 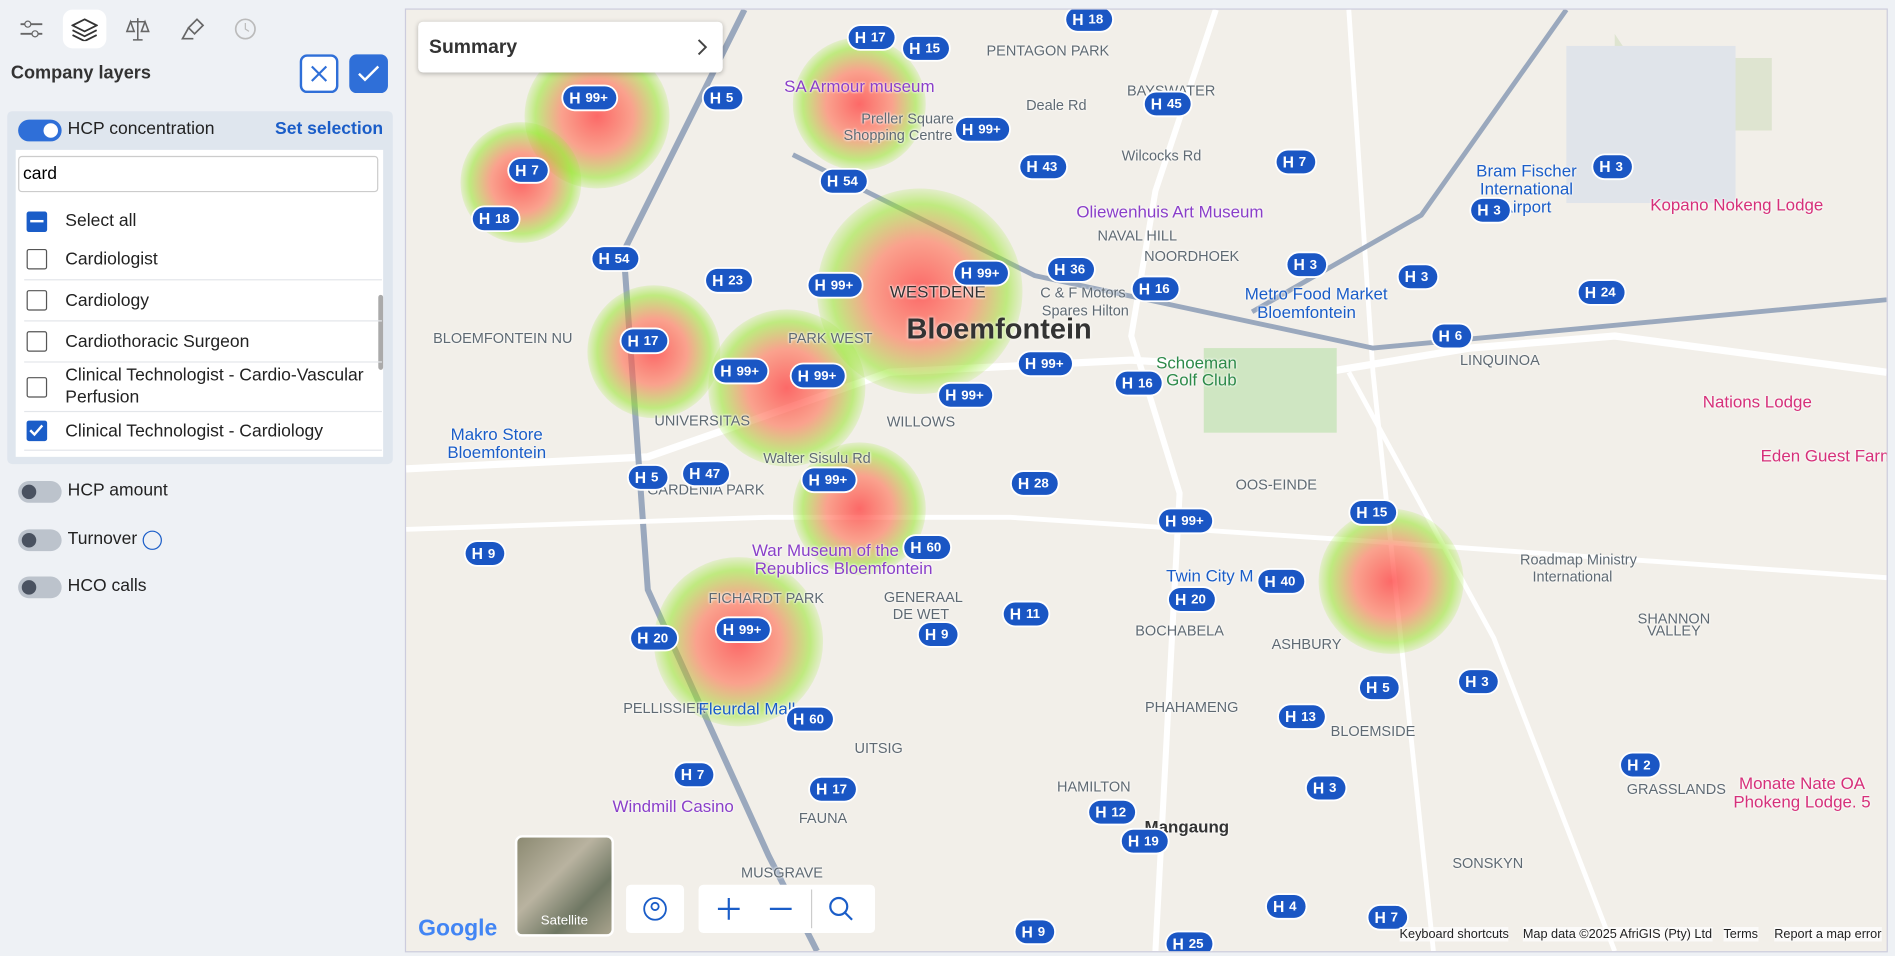 What do you see at coordinates (1741, 934) in the screenshot?
I see `footer-link: Terms` at bounding box center [1741, 934].